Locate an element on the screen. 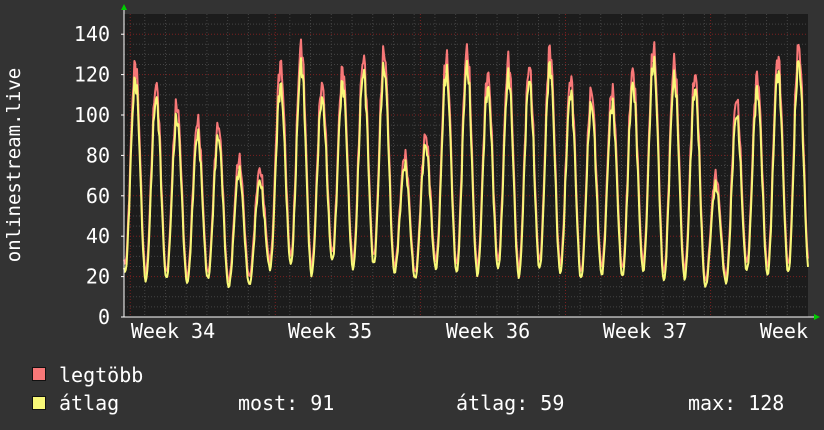 Image resolution: width=824 pixels, height=430 pixels. x-tick-label: Week is located at coordinates (784, 331).